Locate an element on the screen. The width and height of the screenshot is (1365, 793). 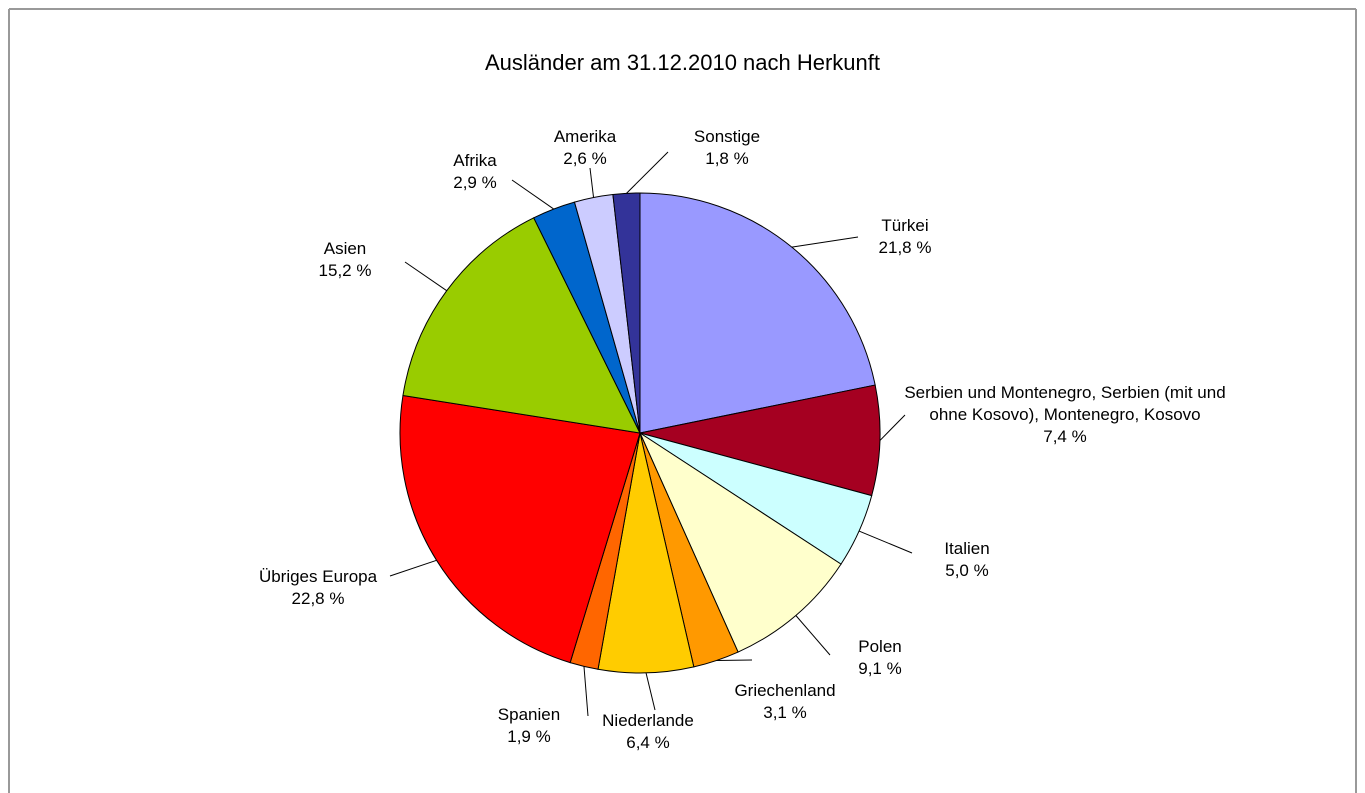
label-name: Asien is located at coordinates (345, 248).